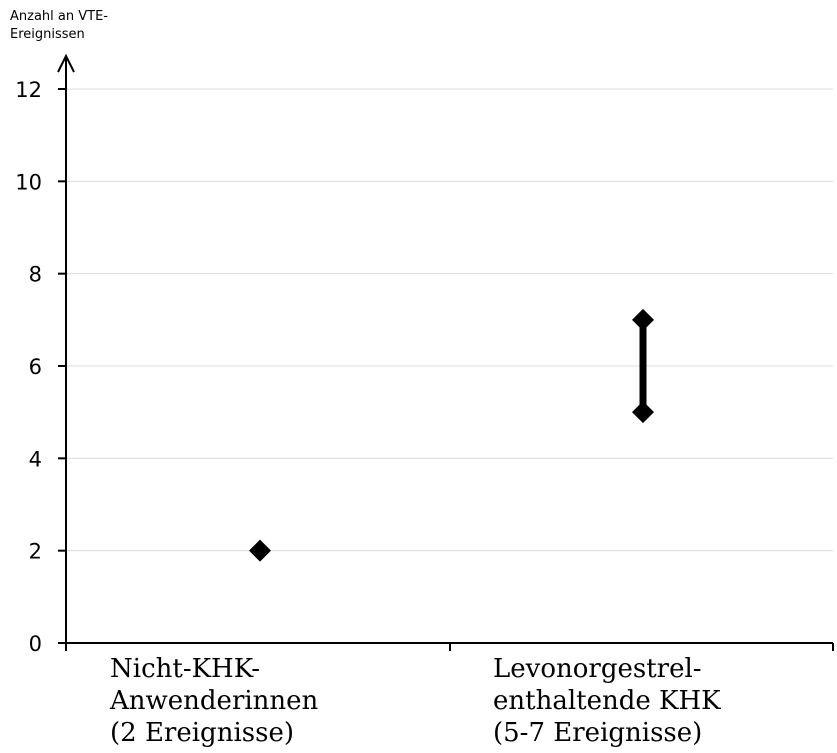 The image size is (837, 753). Describe the element at coordinates (66, 63) in the screenshot. I see `y-axis-arrow-icon` at that location.